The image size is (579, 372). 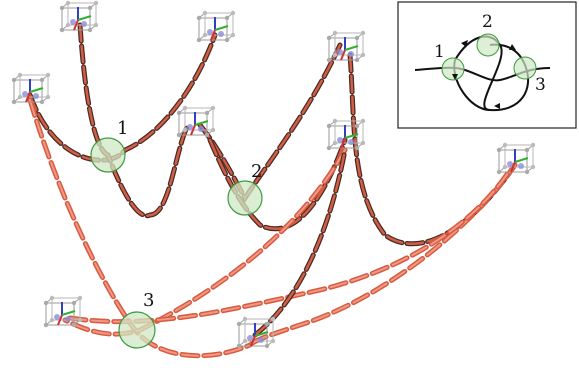 I want to click on inset-label-2: 2, so click(x=487, y=22).